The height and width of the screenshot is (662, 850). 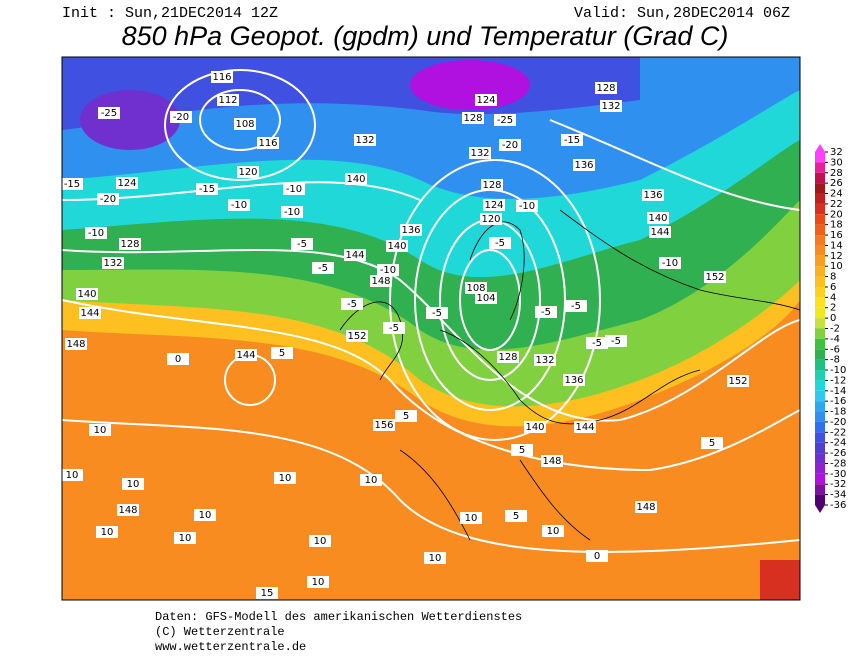 What do you see at coordinates (220, 632) in the screenshot?
I see `footer-line: (C) Wetterzentrale` at bounding box center [220, 632].